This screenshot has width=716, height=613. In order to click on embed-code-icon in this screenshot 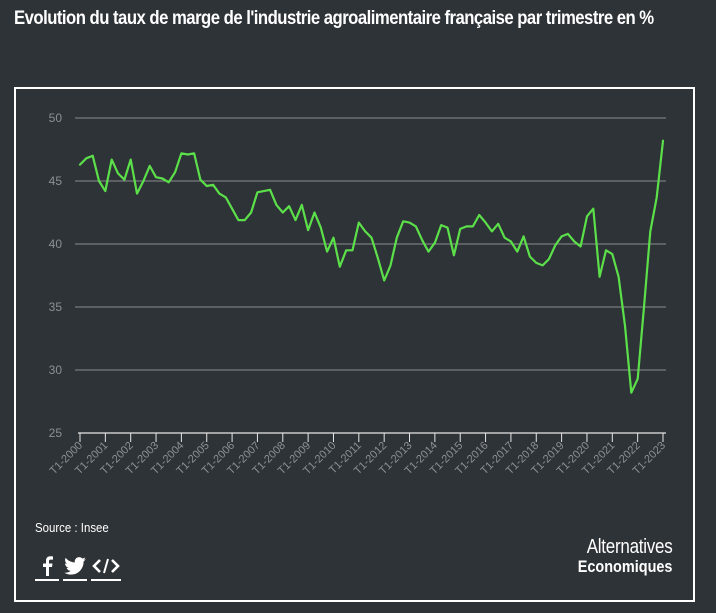, I will do `click(106, 566)`.